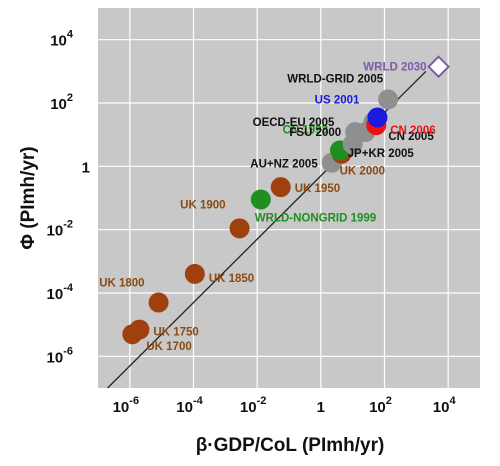 The width and height of the screenshot is (500, 466). I want to click on point-label: UK 1850, so click(231, 279).